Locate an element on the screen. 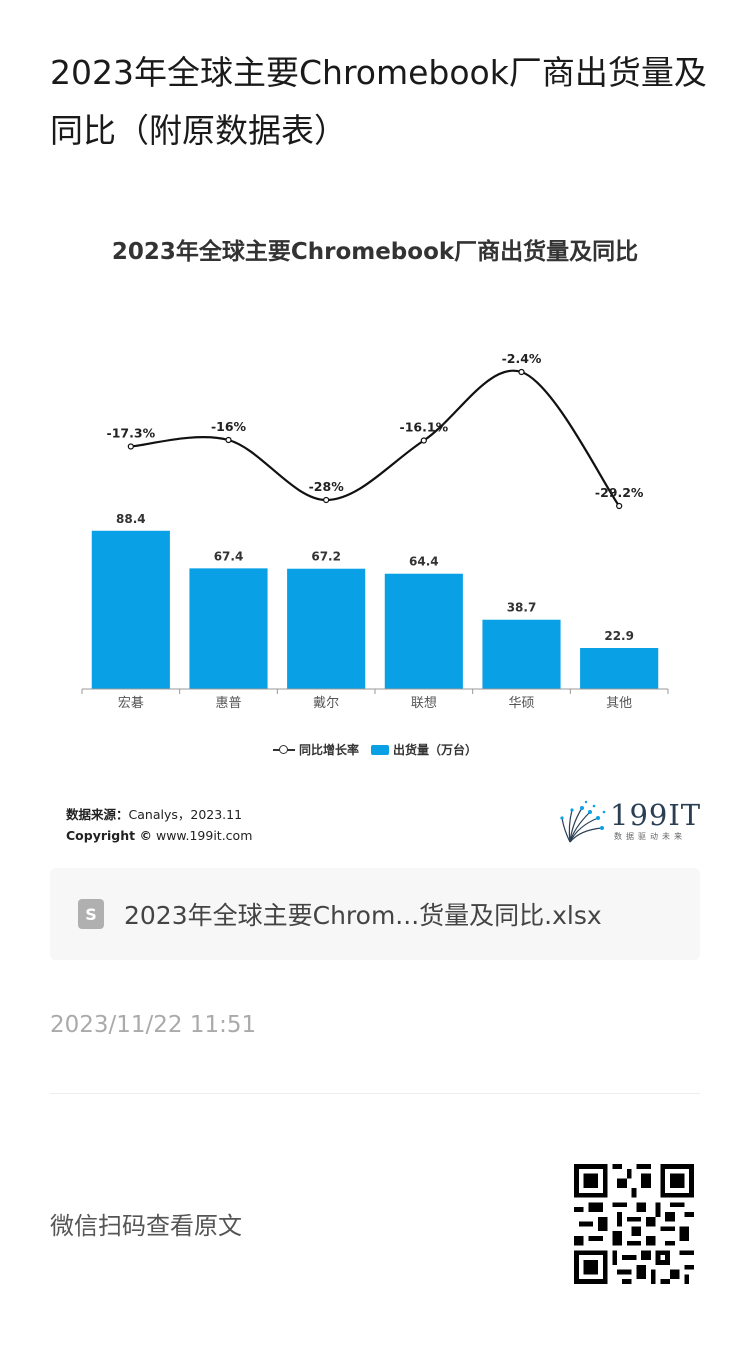 The image size is (750, 1351). brand-logo: 199IT 数据驱动未来 is located at coordinates (630, 821).